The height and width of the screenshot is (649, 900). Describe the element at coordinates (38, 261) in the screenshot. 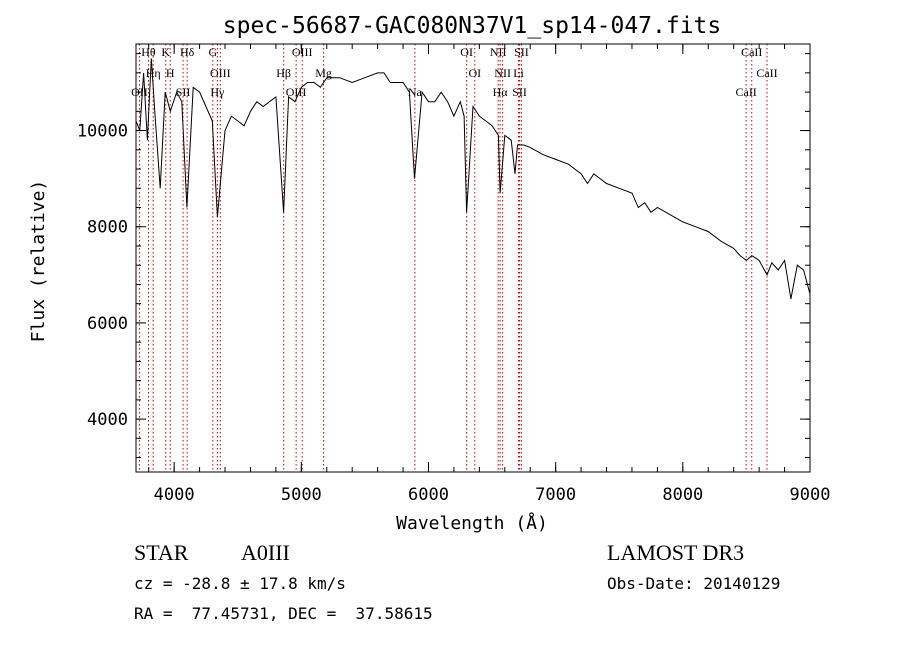

I see `y-axis-label: Flux (relative)` at that location.